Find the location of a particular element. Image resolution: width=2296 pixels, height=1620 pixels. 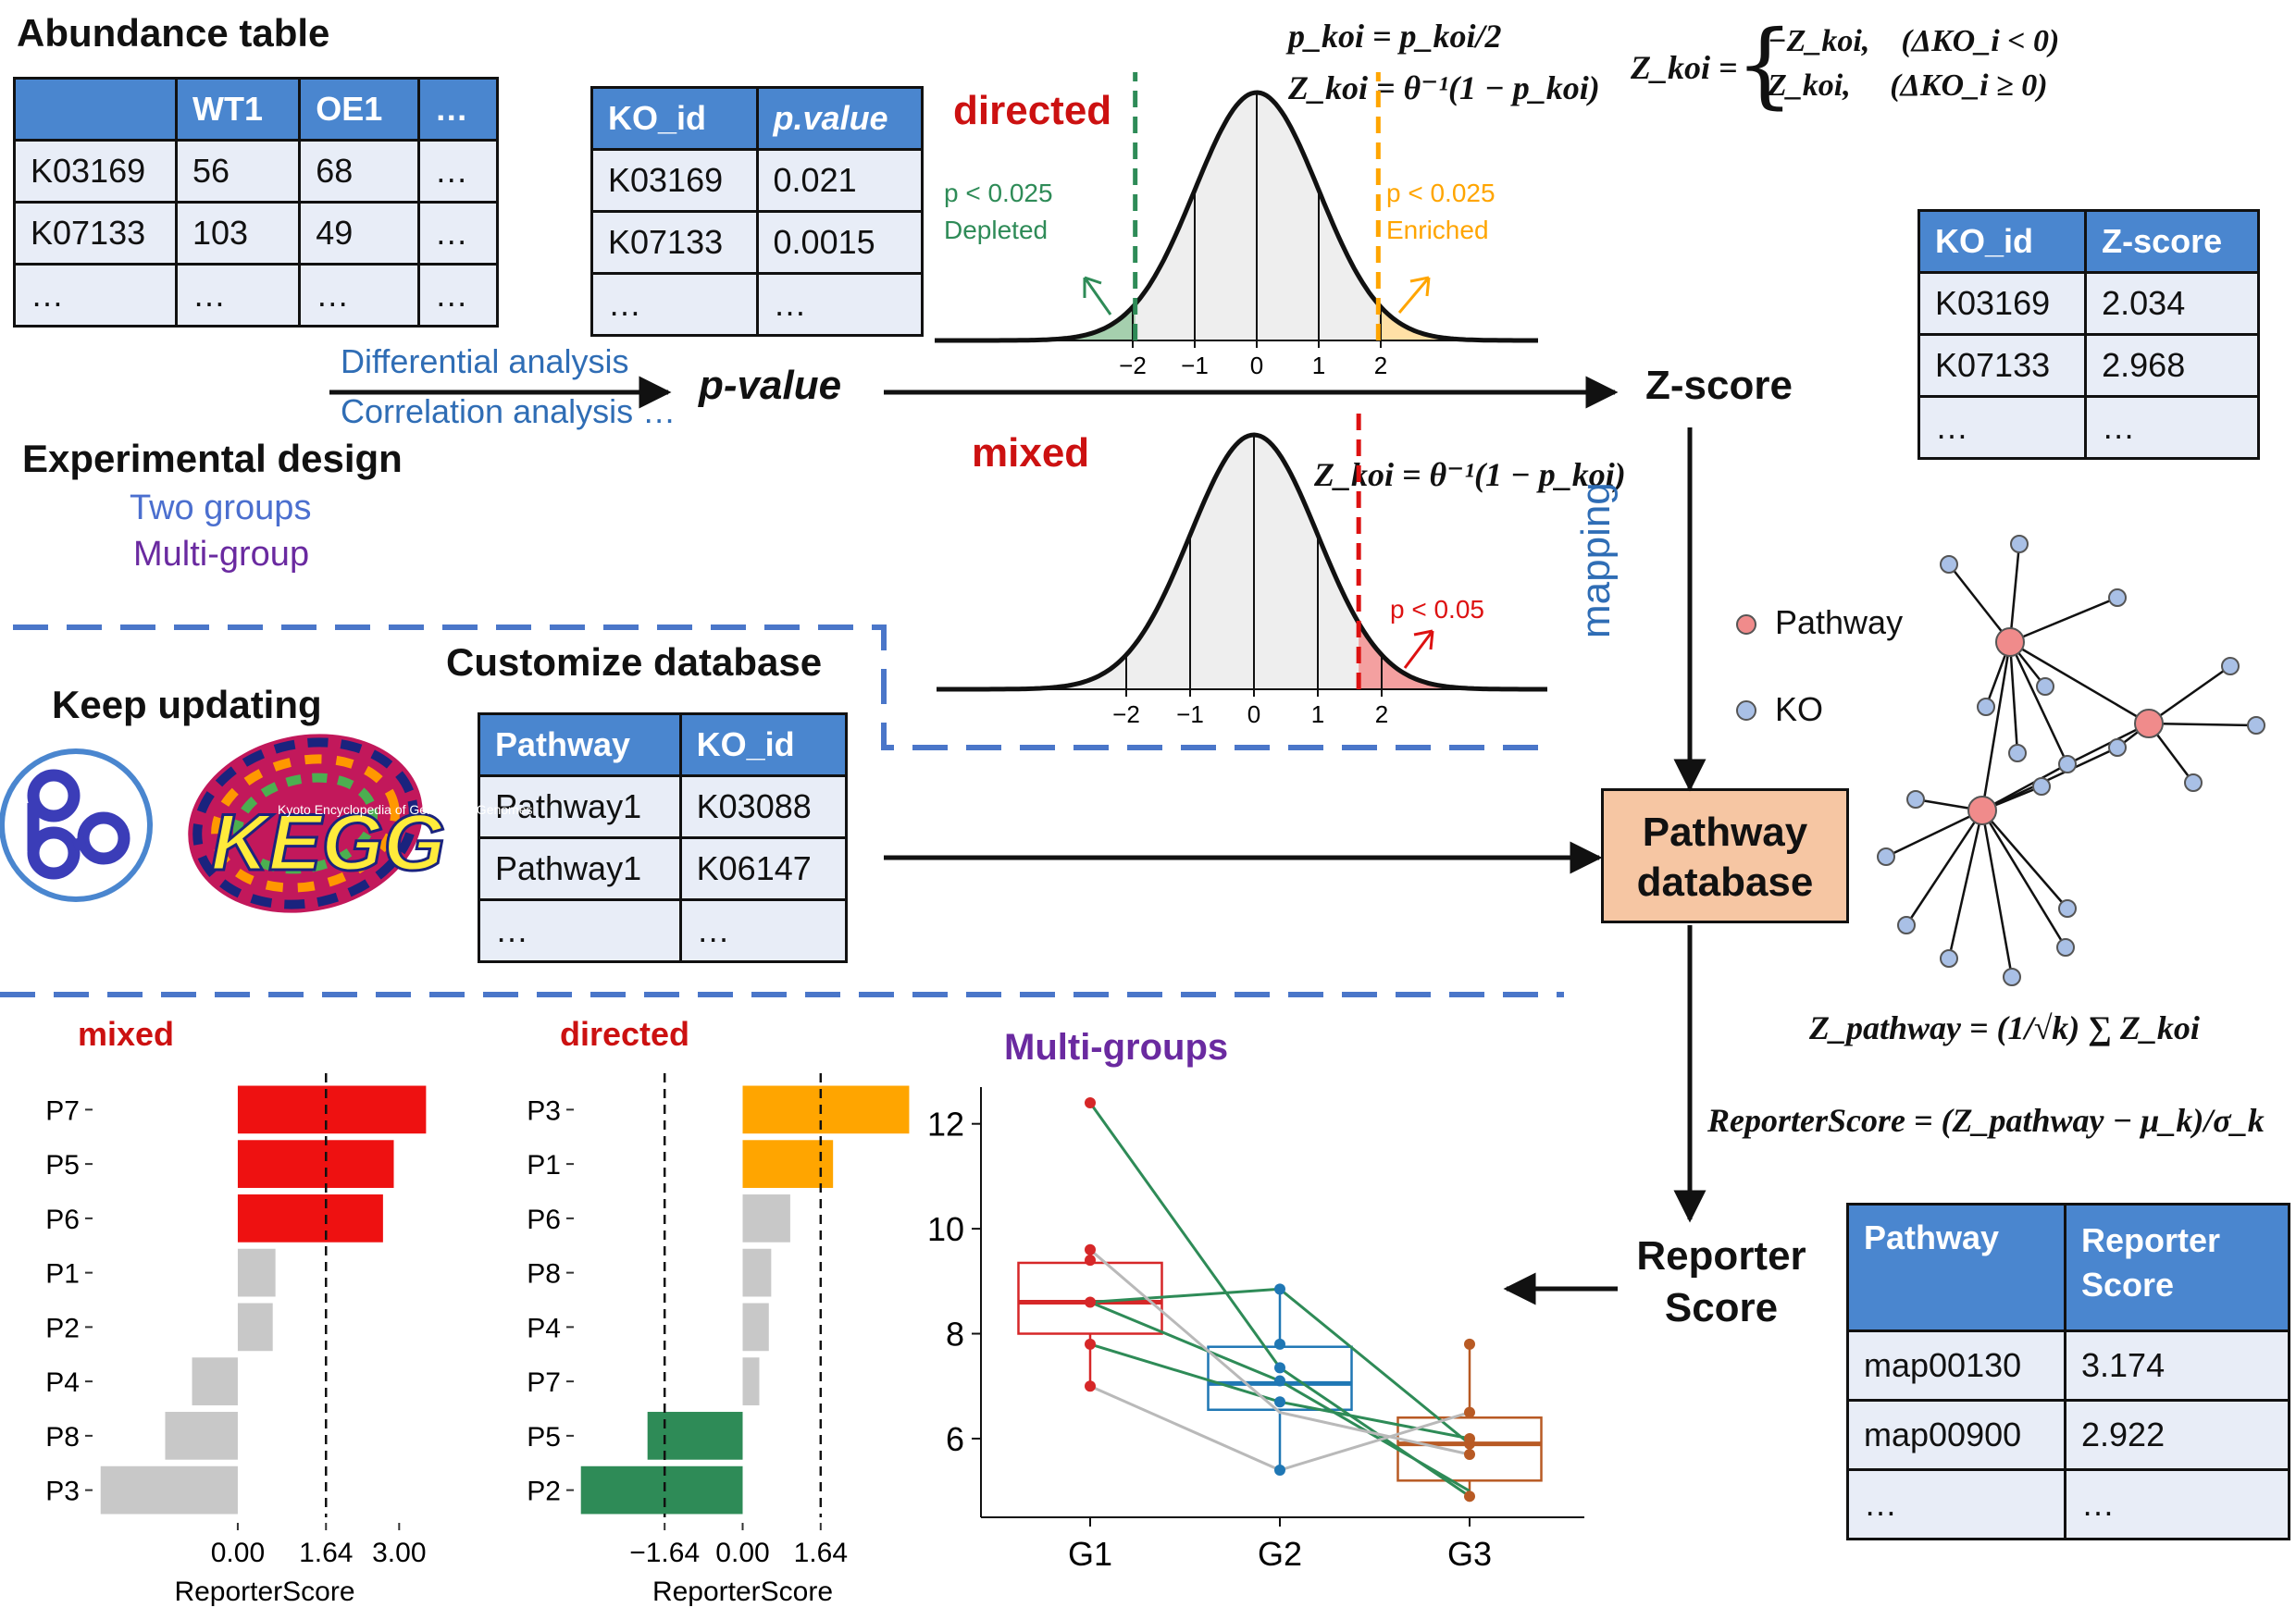

table-cell: 2.034 is located at coordinates (2172, 303).